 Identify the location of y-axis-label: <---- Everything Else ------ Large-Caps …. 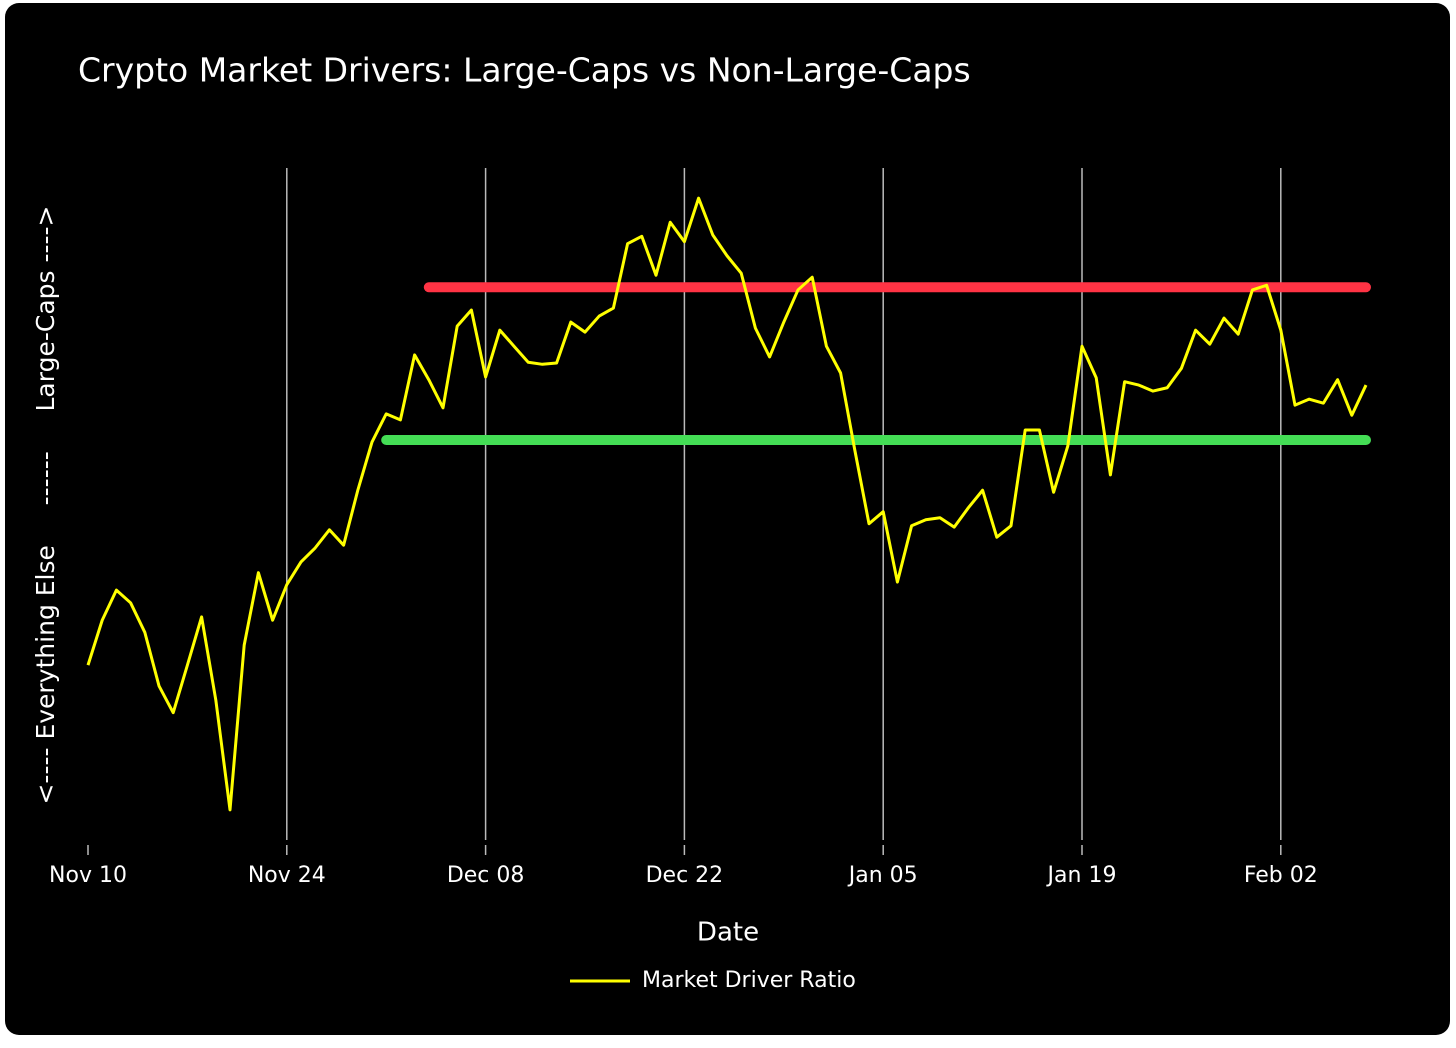
(45, 504).